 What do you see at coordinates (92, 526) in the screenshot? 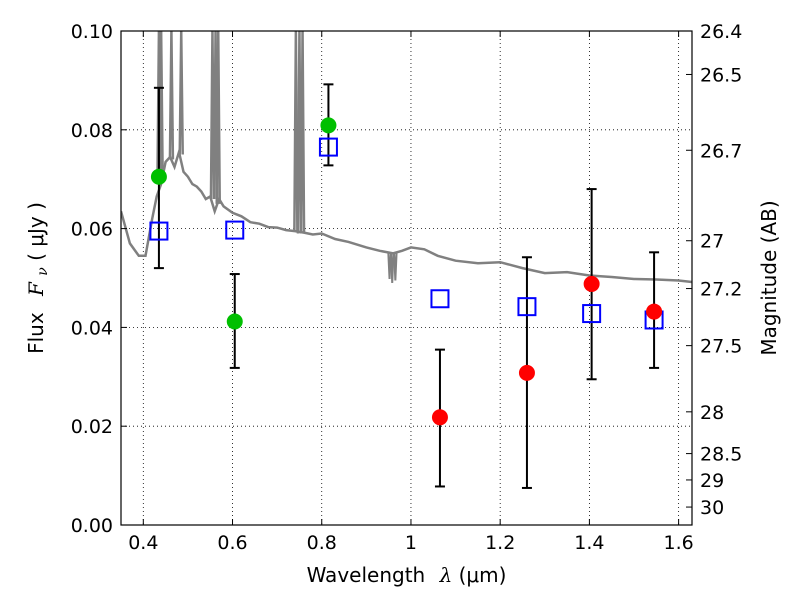
I see `y-tick-label: 0.00` at bounding box center [92, 526].